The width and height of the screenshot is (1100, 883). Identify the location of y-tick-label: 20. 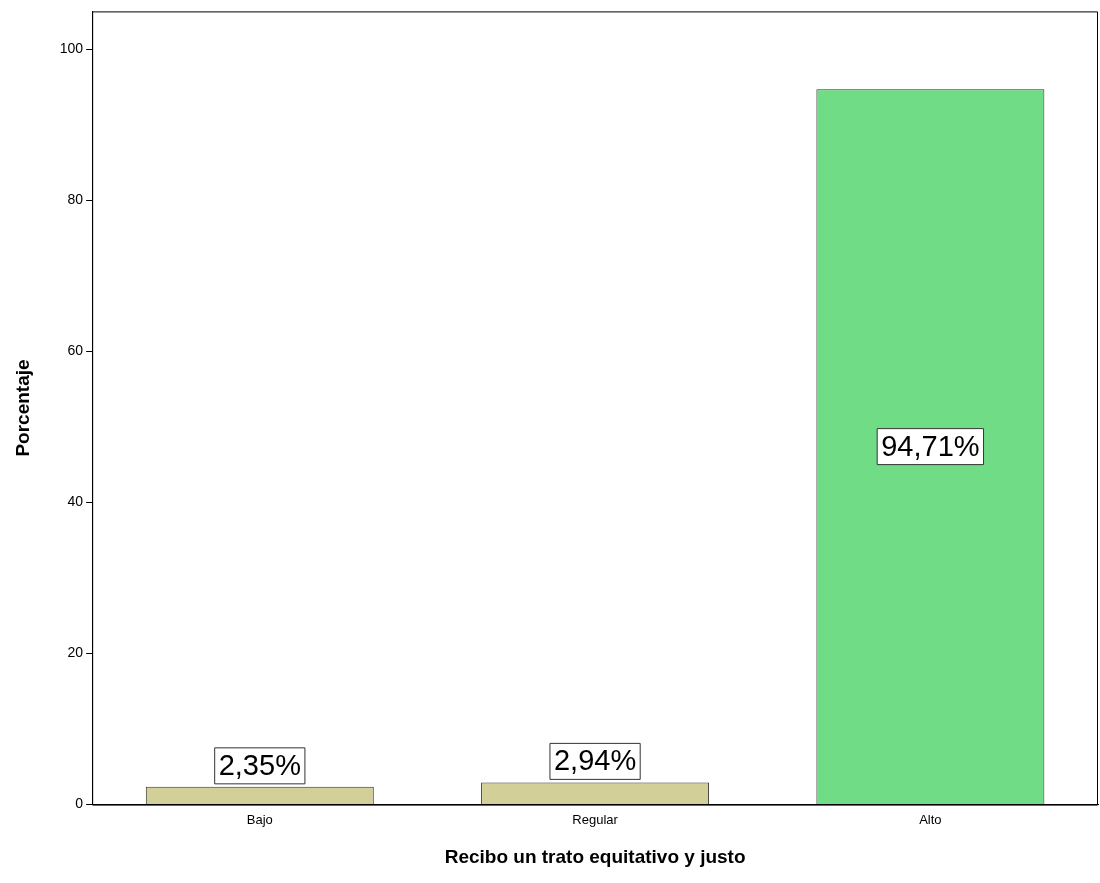
(75, 652).